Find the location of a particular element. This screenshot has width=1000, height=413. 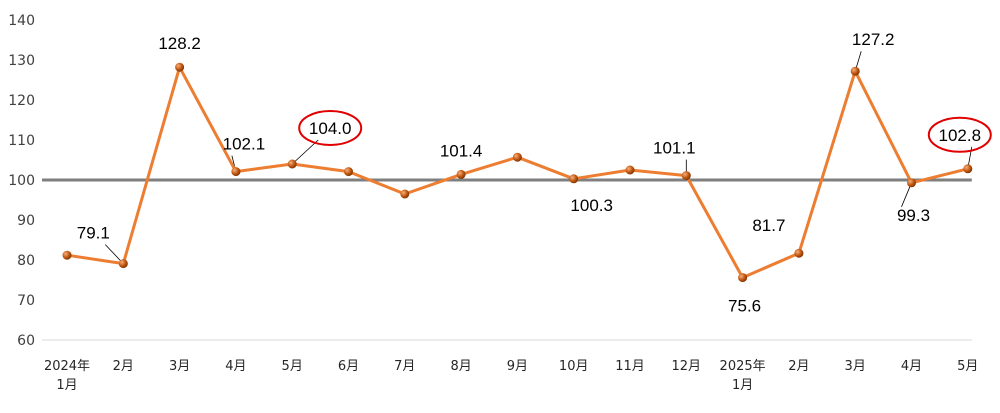

y-axis-ticks: 60 70 80 90 100 110 120 130 140 is located at coordinates (21, 181).